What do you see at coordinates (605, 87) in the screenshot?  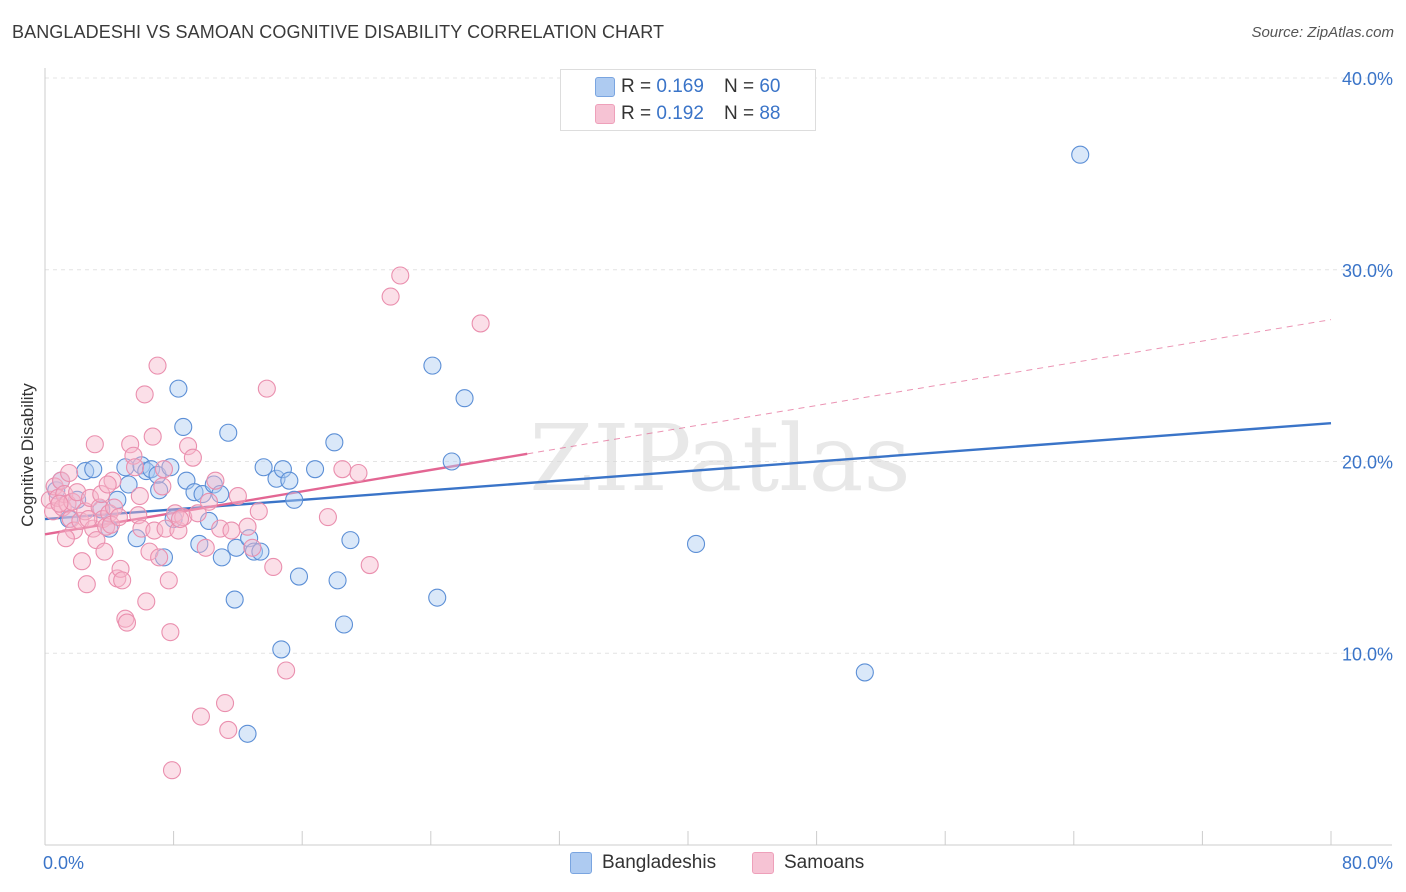 I see `legend-swatch-blue` at bounding box center [605, 87].